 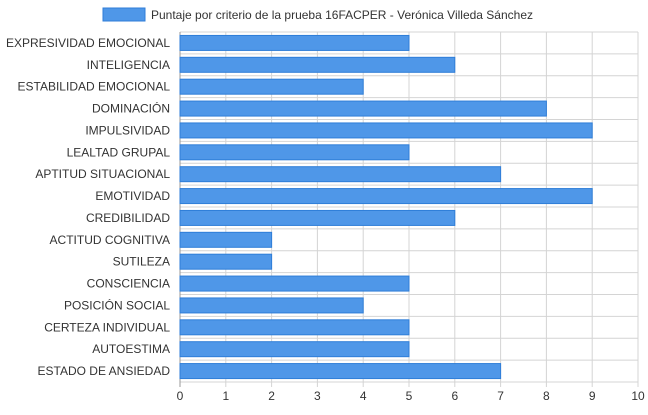 What do you see at coordinates (124, 14) in the screenshot?
I see `legend-swatch` at bounding box center [124, 14].